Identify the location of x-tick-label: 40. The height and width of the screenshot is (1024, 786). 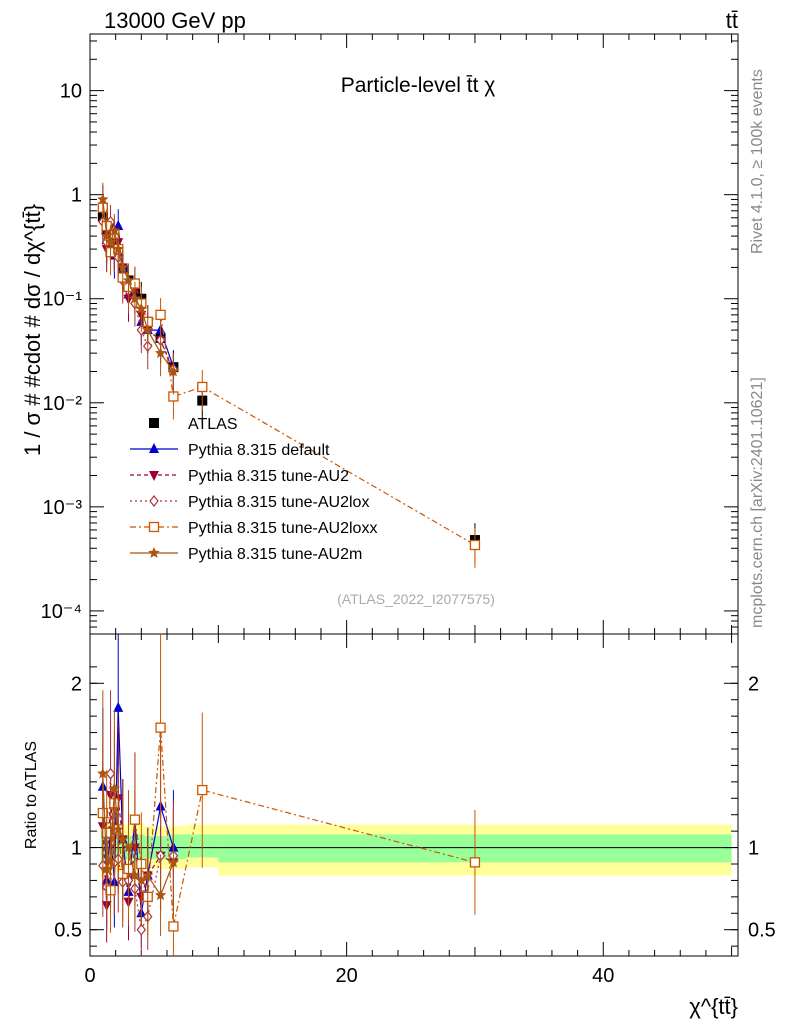
(603, 976).